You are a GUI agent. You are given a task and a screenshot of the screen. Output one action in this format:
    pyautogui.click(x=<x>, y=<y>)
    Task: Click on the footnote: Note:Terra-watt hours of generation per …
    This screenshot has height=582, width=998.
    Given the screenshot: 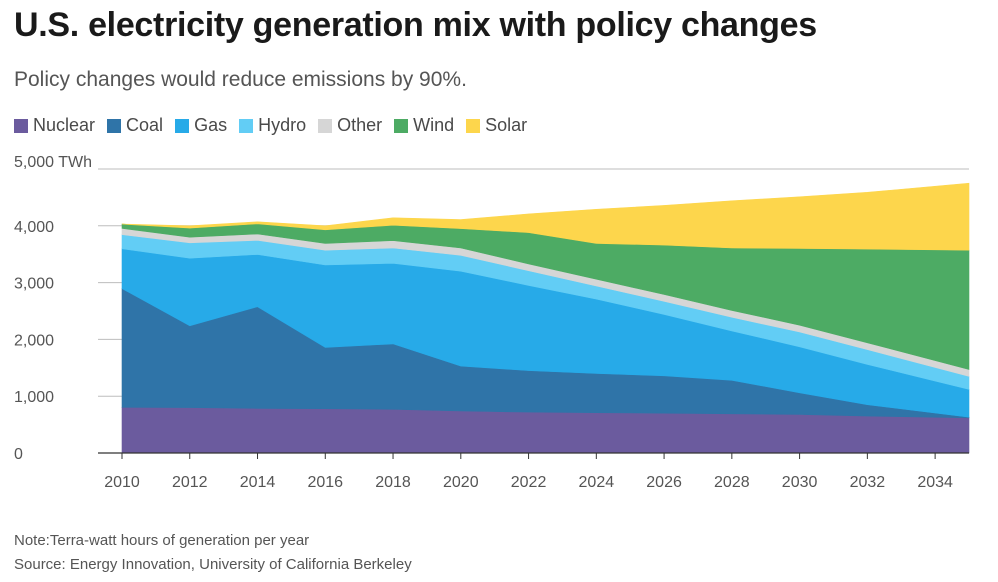 What is the action you would take?
    pyautogui.click(x=162, y=540)
    